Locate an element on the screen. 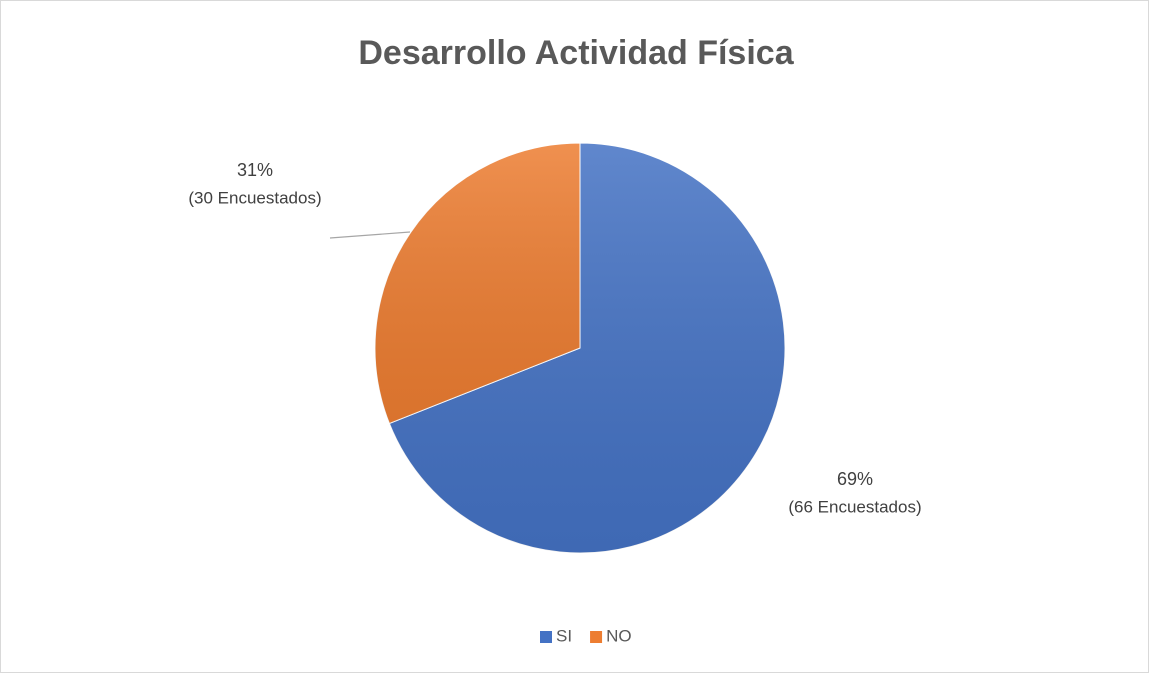 This screenshot has width=1152, height=680. leader-line is located at coordinates (370, 235).